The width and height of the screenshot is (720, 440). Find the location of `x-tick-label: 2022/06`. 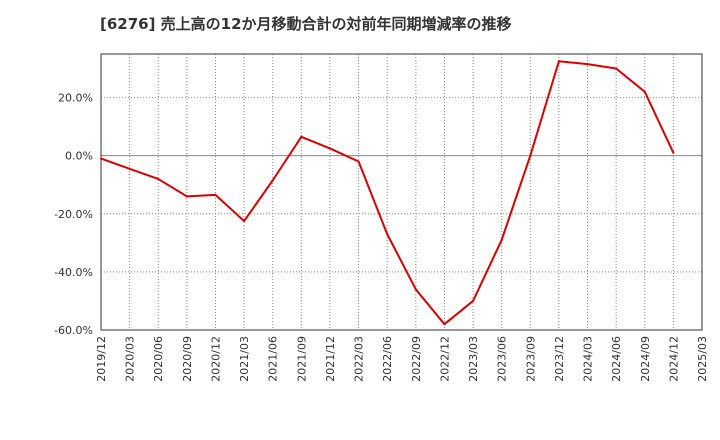

x-tick-label: 2022/06 is located at coordinates (387, 359).